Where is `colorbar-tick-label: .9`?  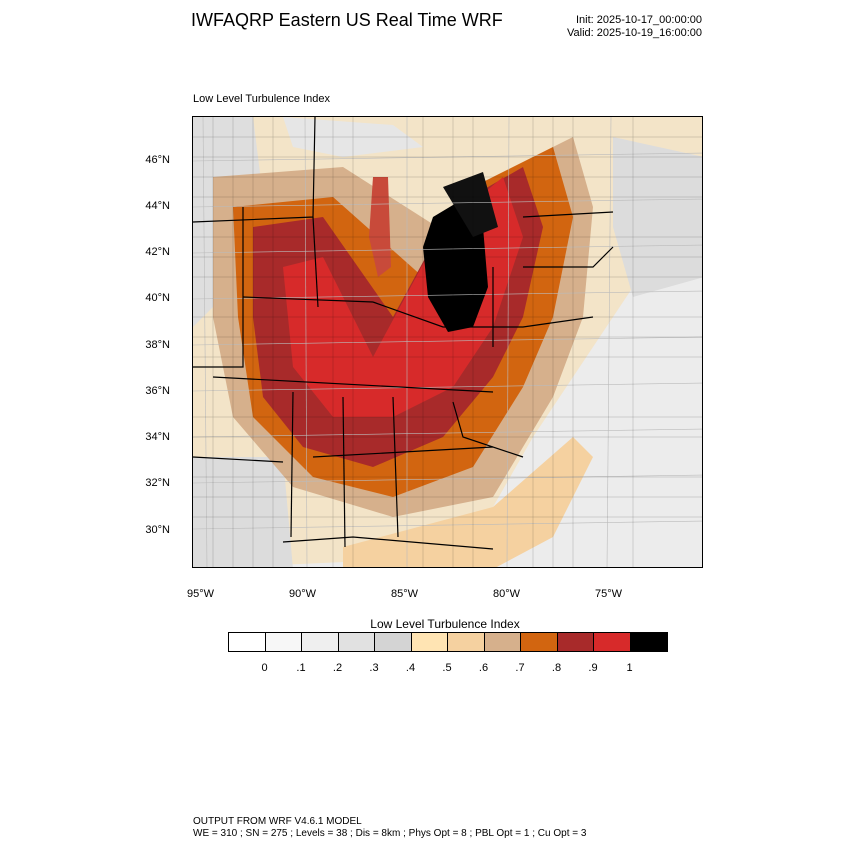
colorbar-tick-label: .9 is located at coordinates (593, 668).